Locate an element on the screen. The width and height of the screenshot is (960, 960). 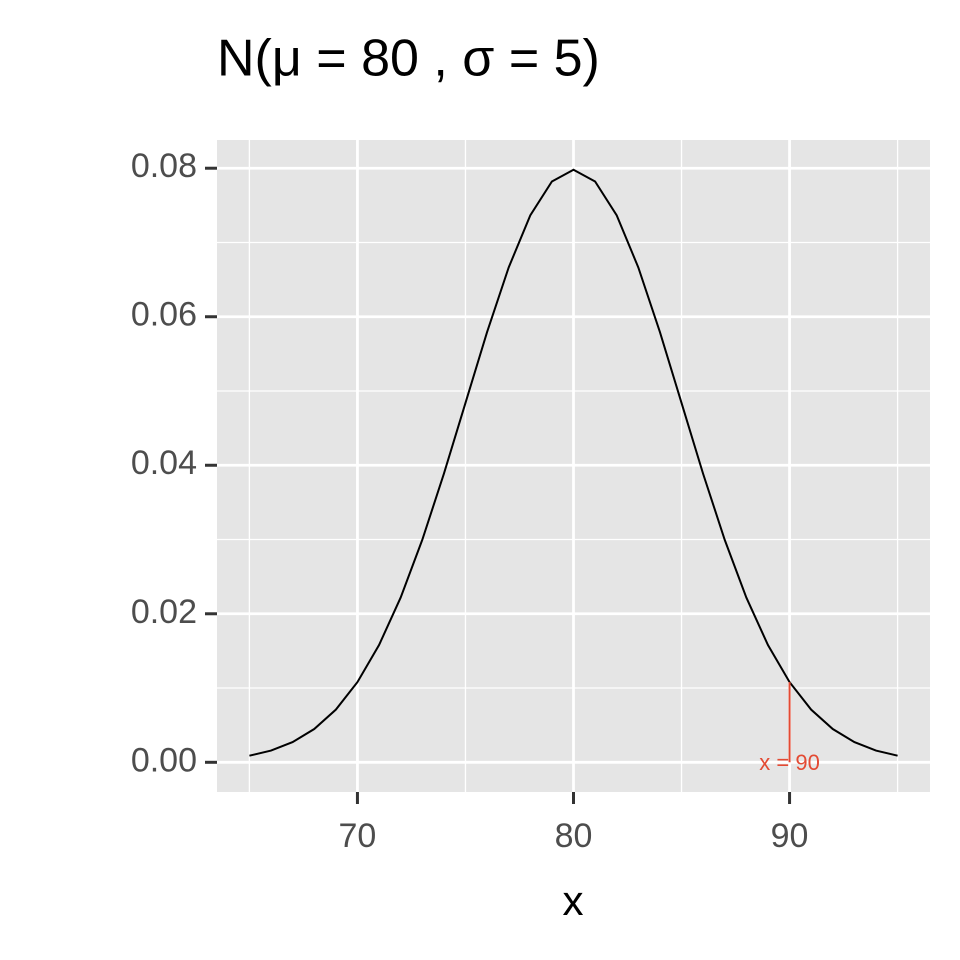
y-tick-label: 0.00 is located at coordinates (164, 760).